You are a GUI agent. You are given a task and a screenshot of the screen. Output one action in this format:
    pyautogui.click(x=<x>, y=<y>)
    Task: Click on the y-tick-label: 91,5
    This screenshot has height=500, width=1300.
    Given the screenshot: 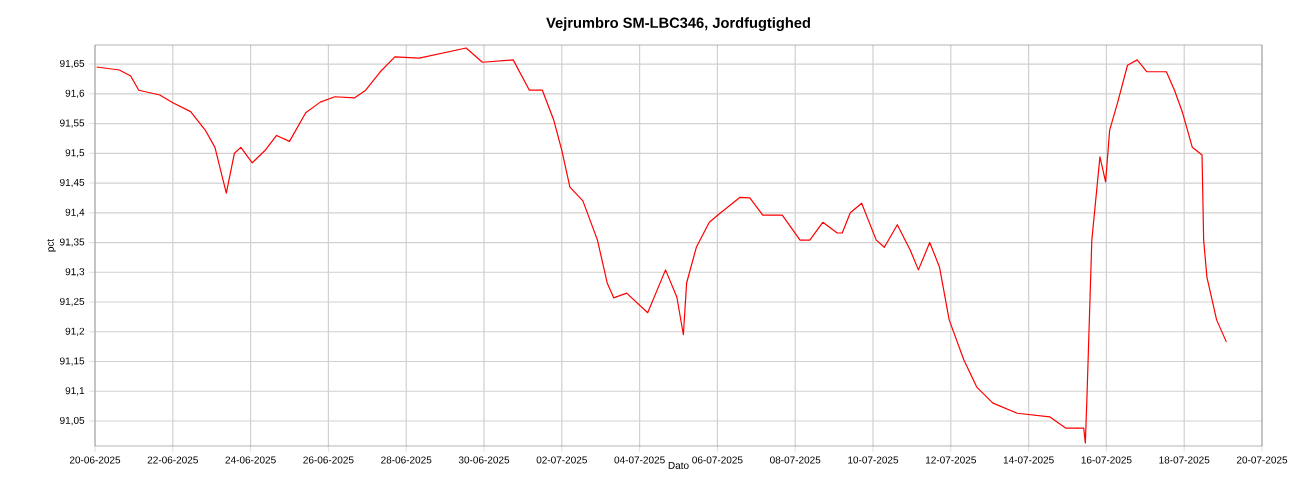 What is the action you would take?
    pyautogui.click(x=75, y=153)
    